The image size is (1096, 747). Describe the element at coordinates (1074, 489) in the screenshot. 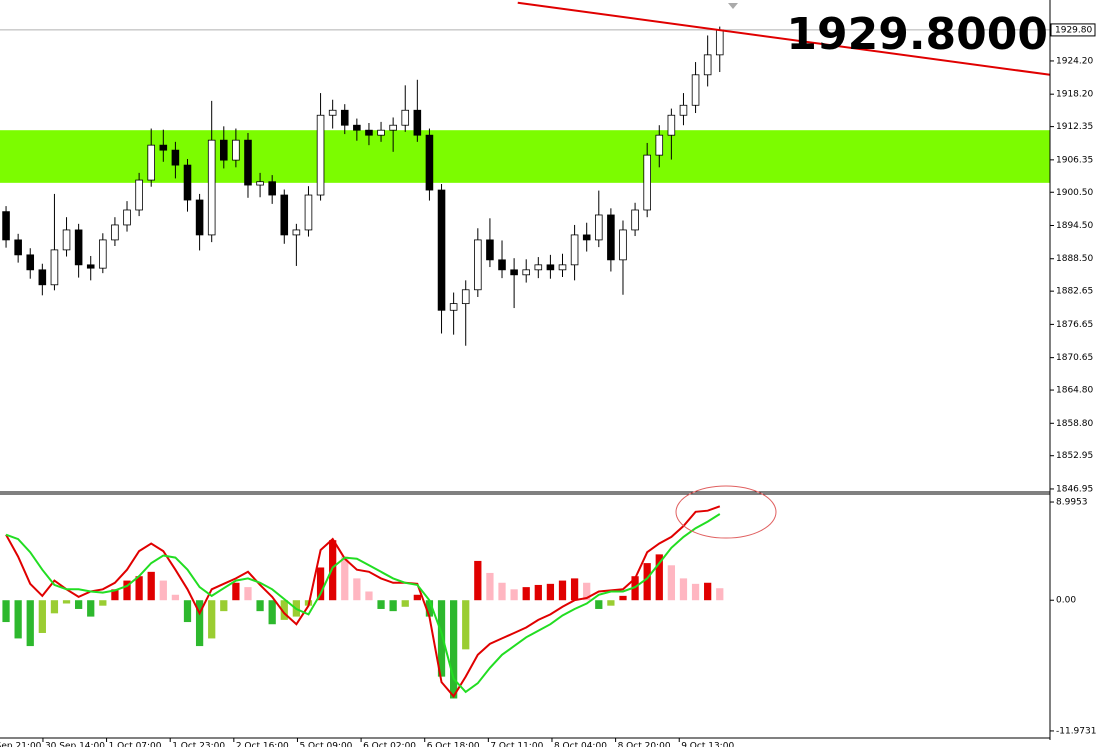

I see `y-tick-label: 1846.95` at that location.